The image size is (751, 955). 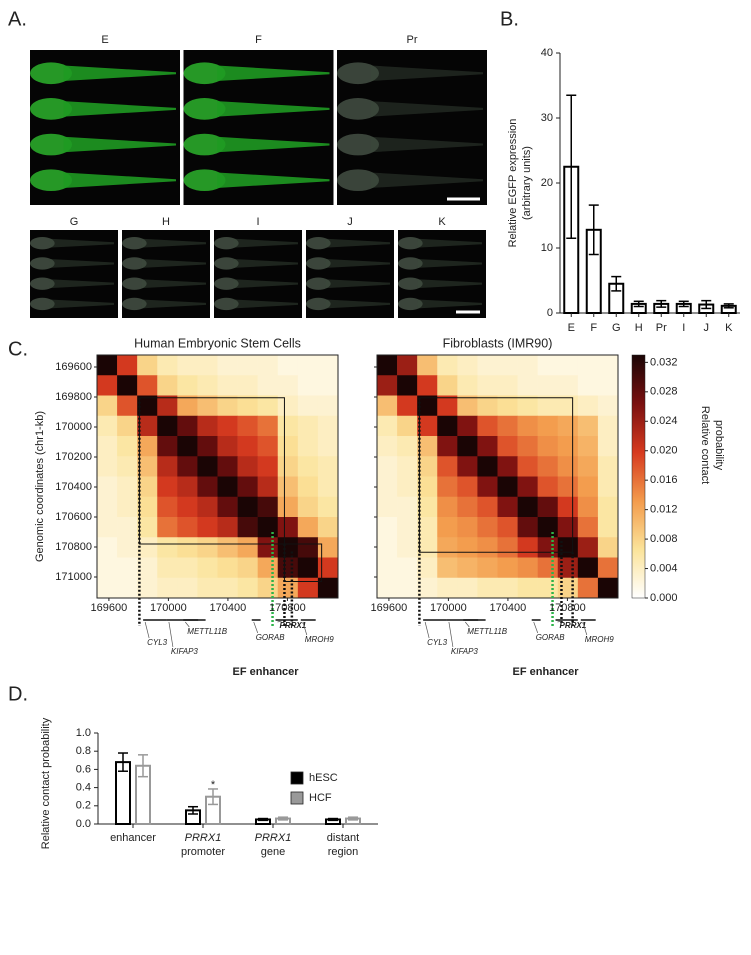 I want to click on x-tick-label: PRRX1, so click(x=203, y=838).